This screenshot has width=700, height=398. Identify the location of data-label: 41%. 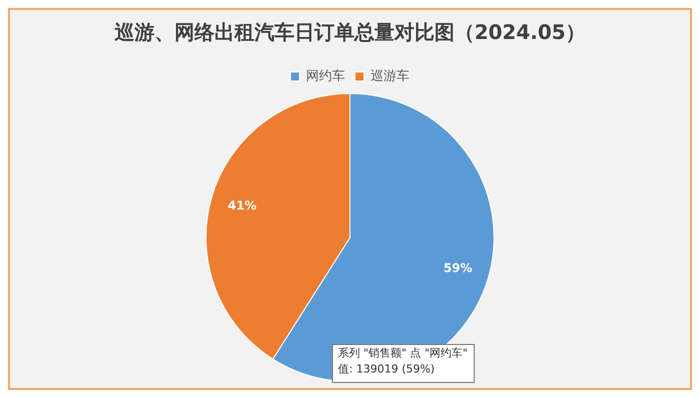
(242, 205).